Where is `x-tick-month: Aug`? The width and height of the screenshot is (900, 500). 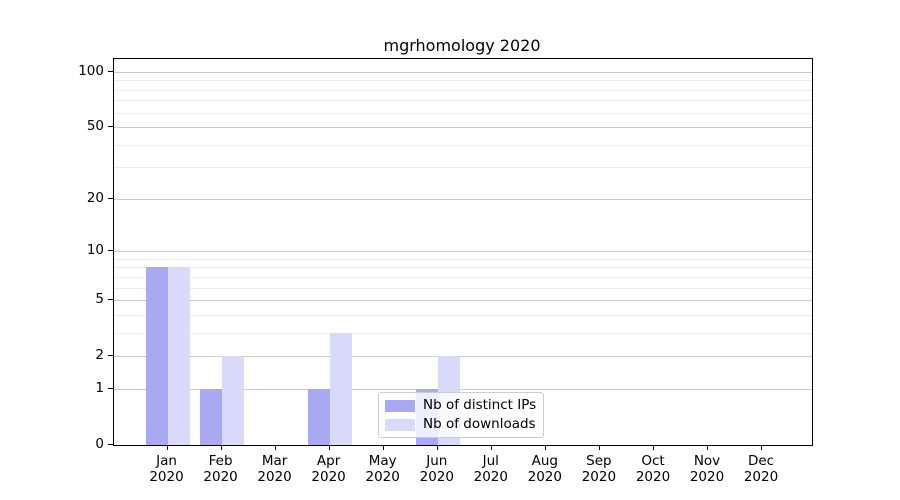 x-tick-month: Aug is located at coordinates (544, 461).